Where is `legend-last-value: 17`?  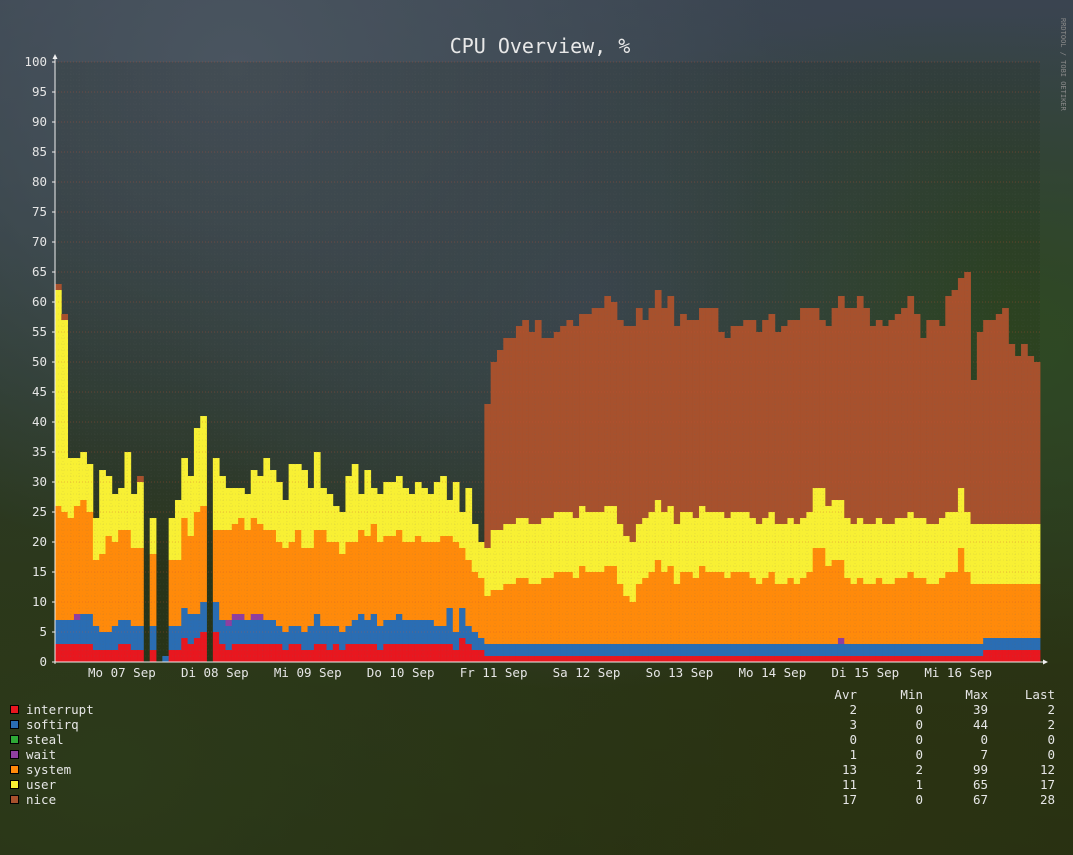
legend-last-value: 17 is located at coordinates (1047, 784).